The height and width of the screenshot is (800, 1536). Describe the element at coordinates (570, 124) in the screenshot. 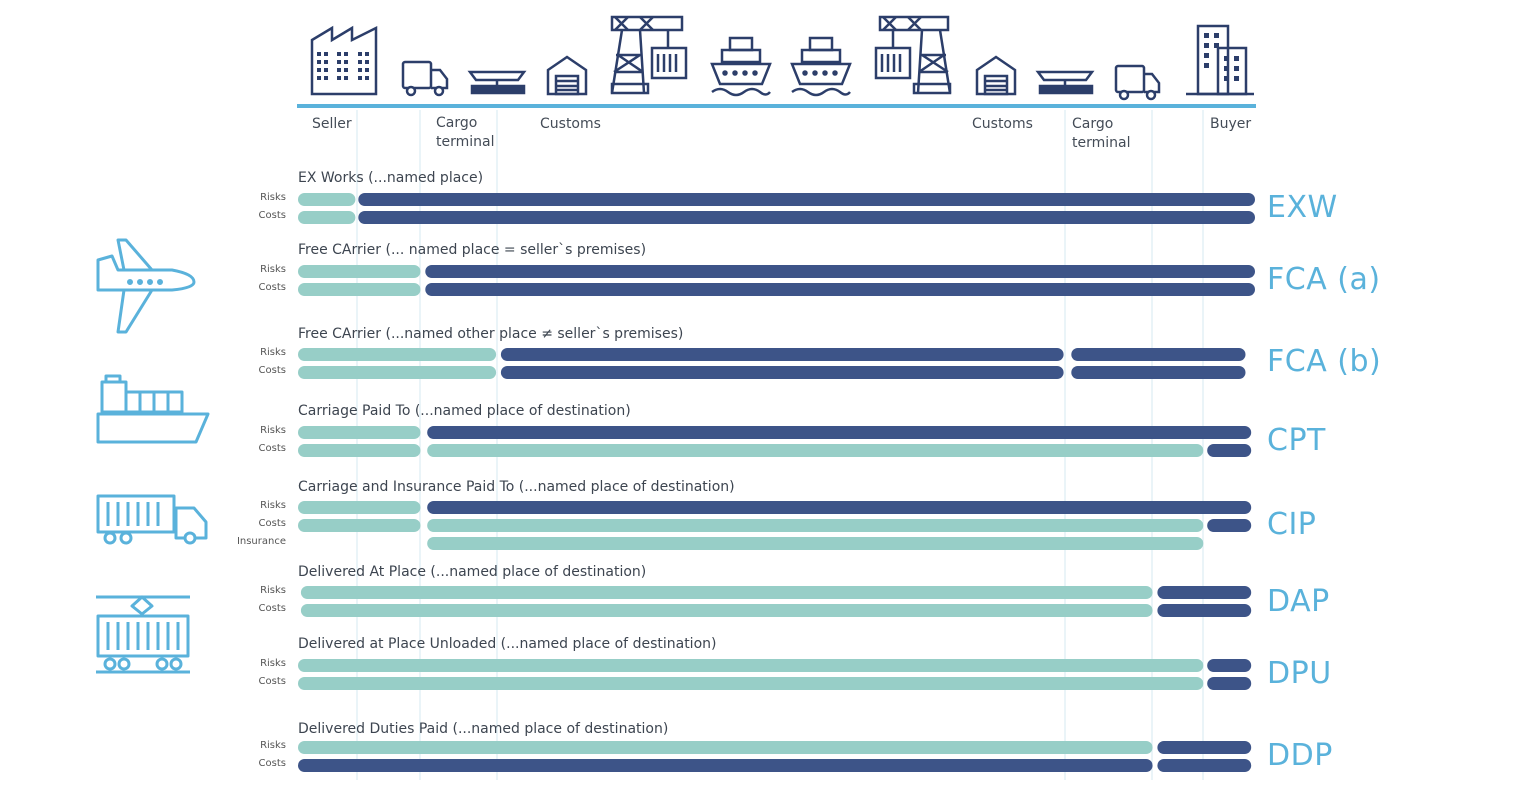

I see `label-customs-origin: Customs` at that location.